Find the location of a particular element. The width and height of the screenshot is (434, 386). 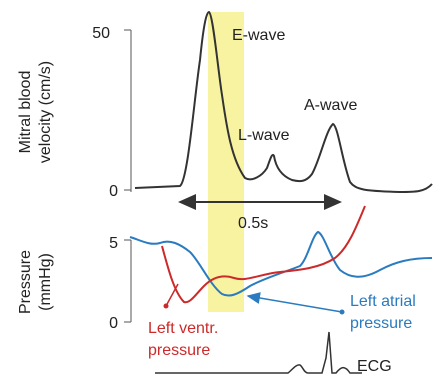

y-label-line: Mitral blood is located at coordinates (25, 112).